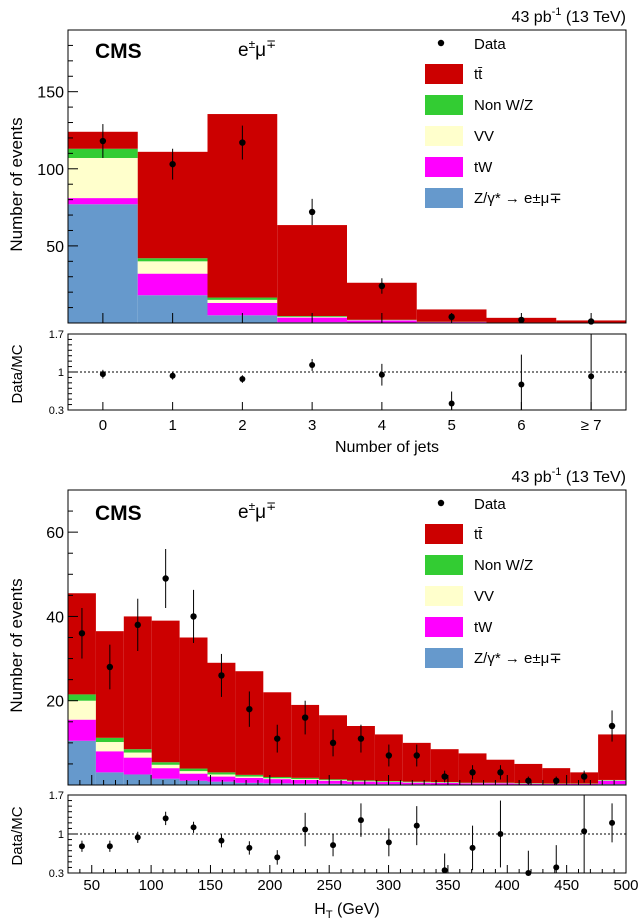 This screenshot has width=640, height=921. I want to click on x-tick-label: 500, so click(625, 885).